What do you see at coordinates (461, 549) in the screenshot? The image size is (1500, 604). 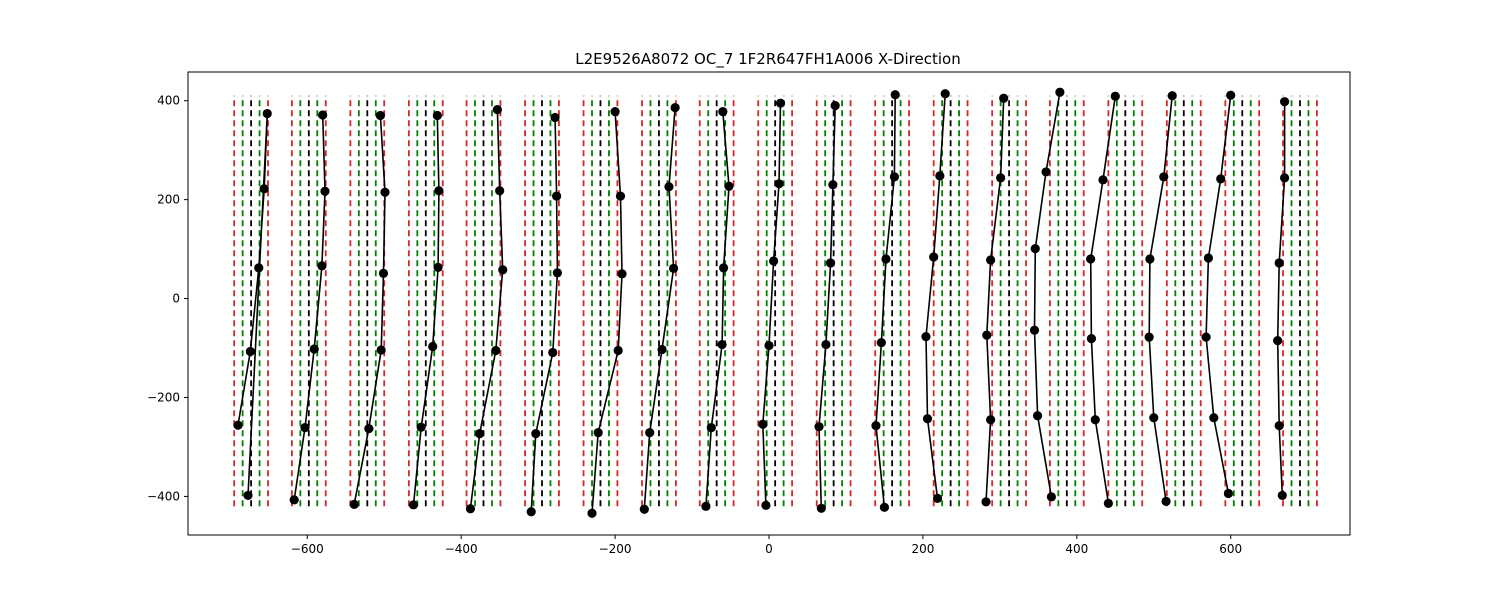 I see `x-tick-label-2: −400` at bounding box center [461, 549].